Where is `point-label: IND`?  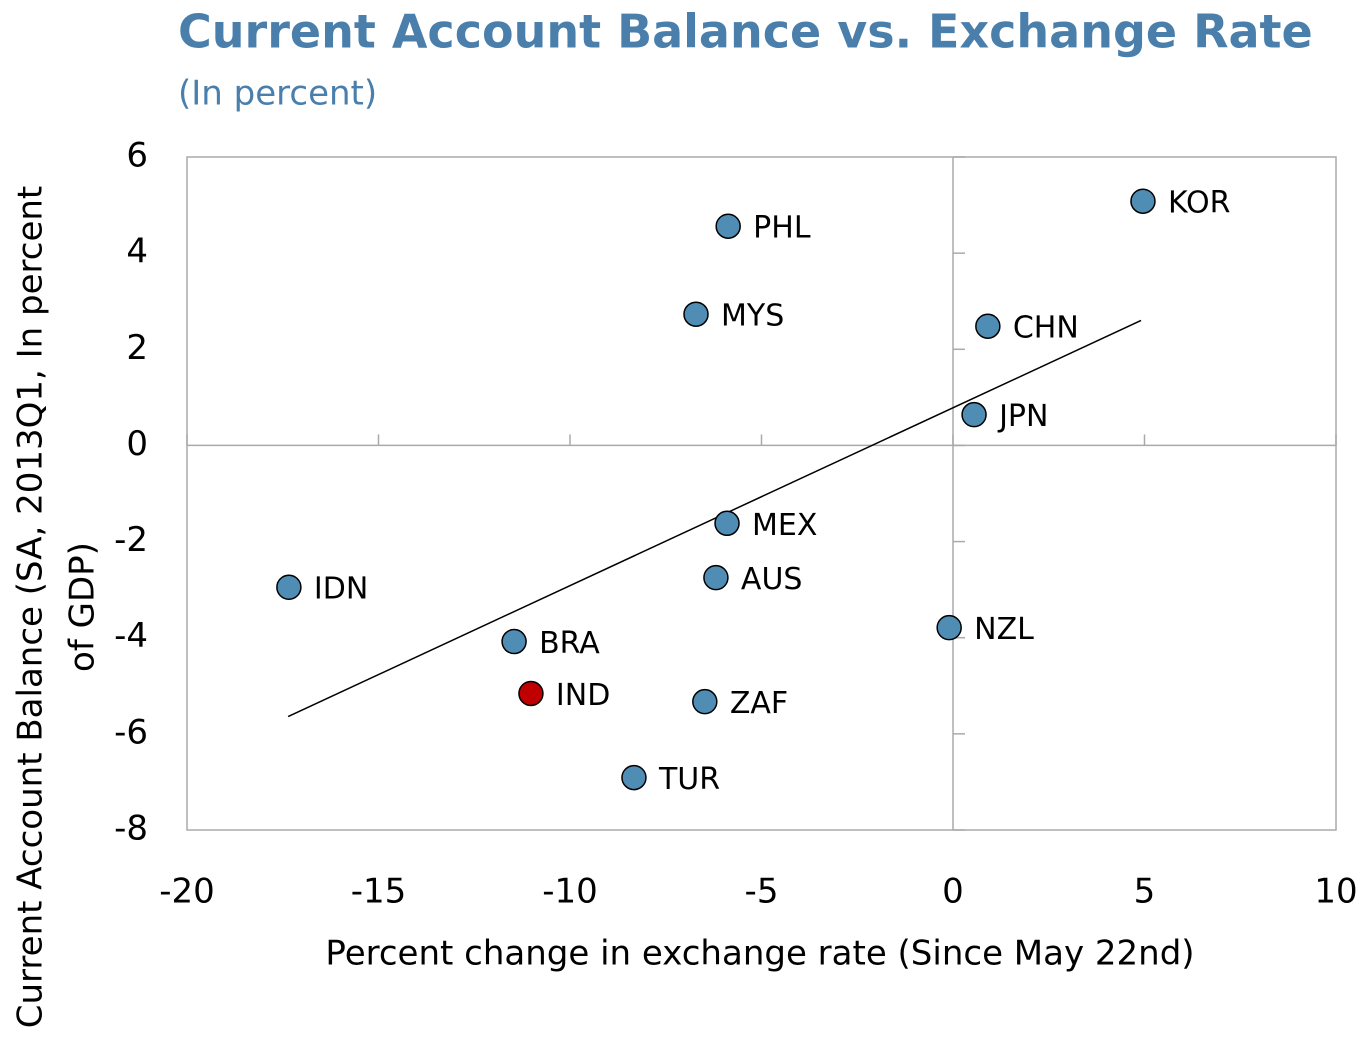
point-label: IND is located at coordinates (583, 695).